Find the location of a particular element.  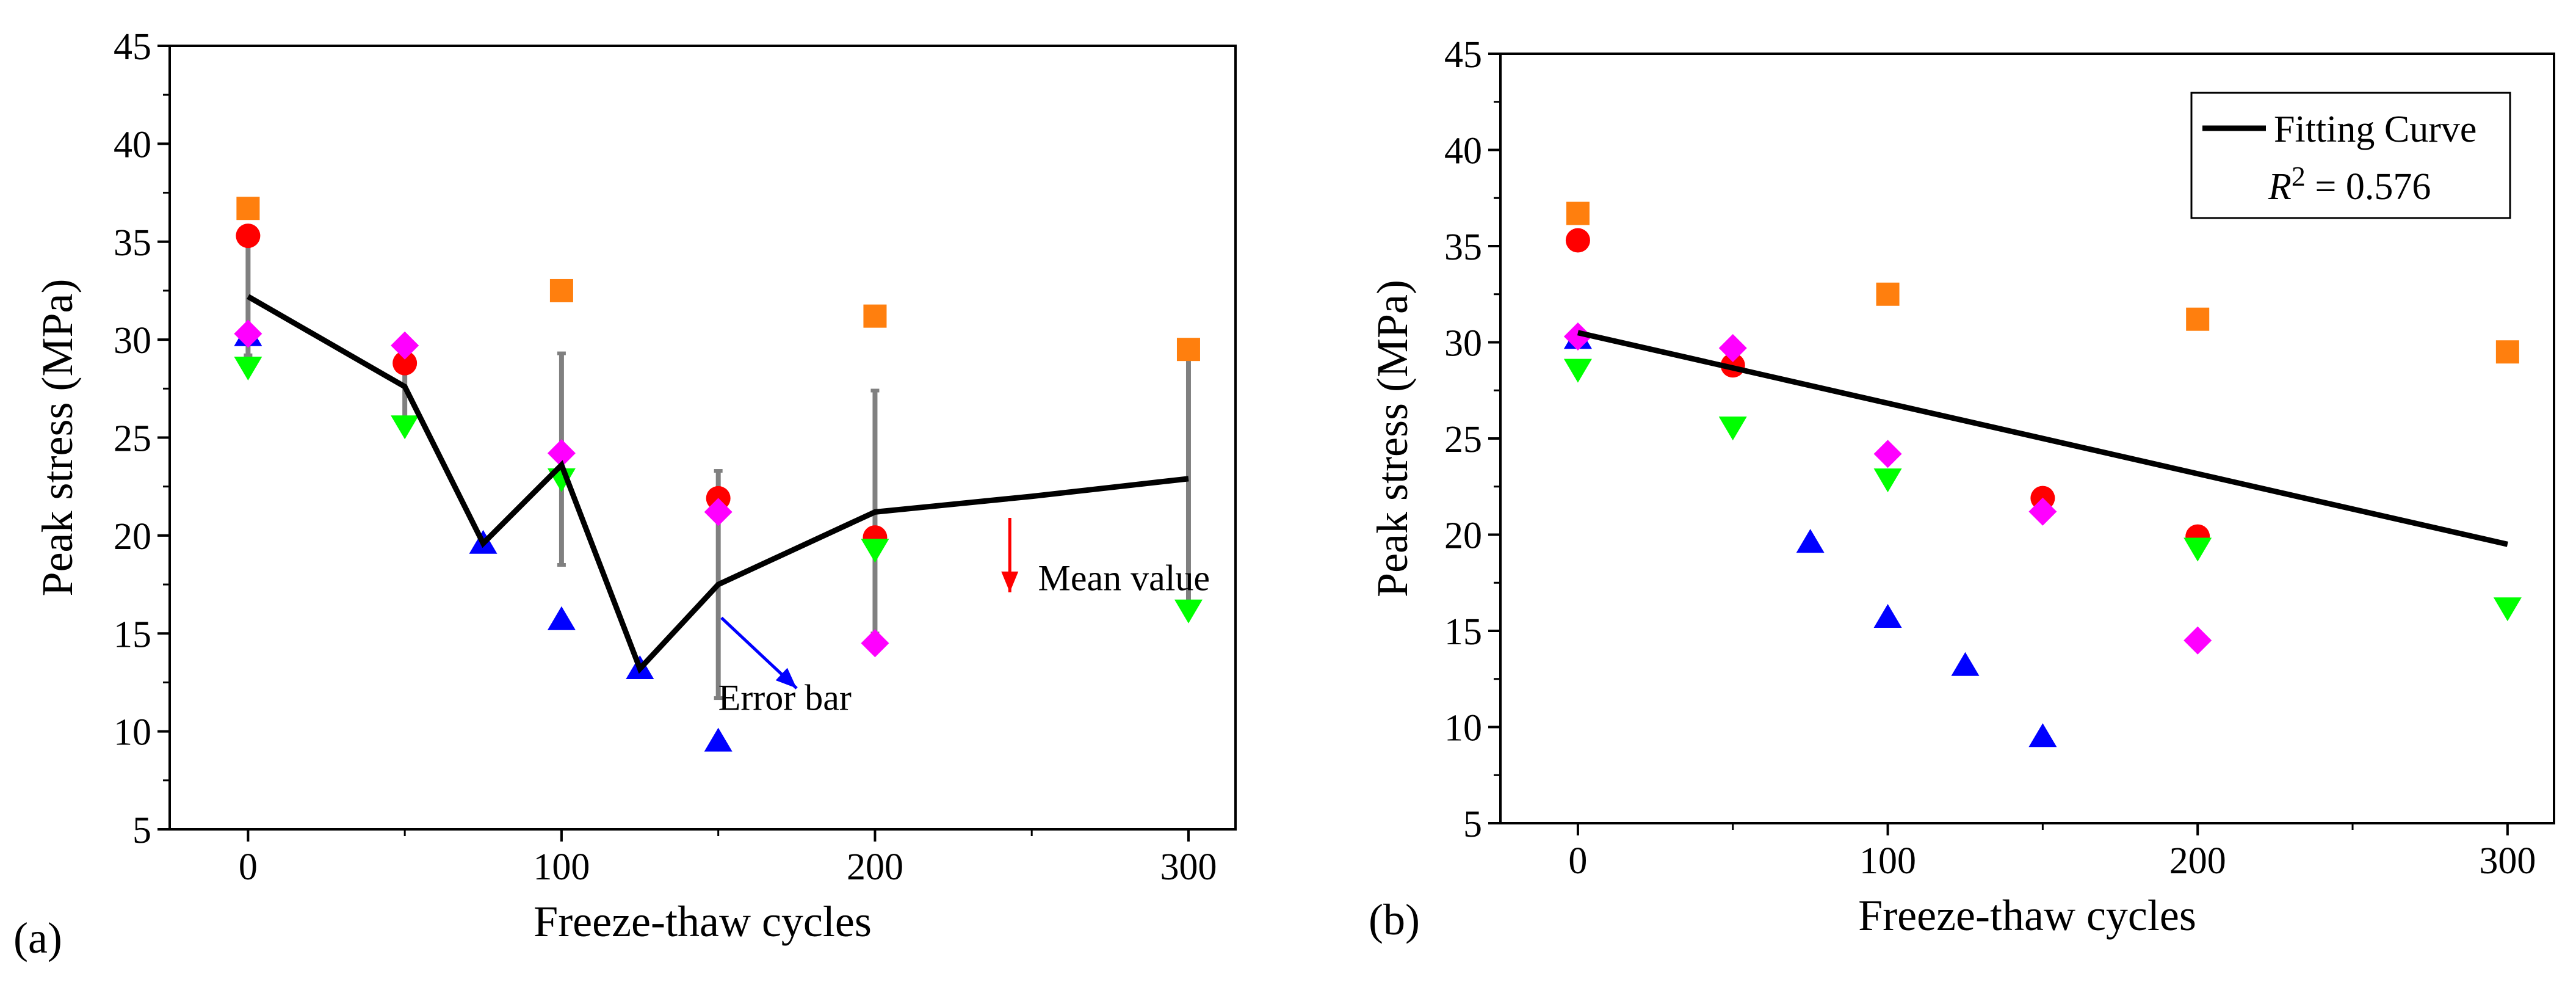

r2-value: = 0.576 is located at coordinates (2368, 187).